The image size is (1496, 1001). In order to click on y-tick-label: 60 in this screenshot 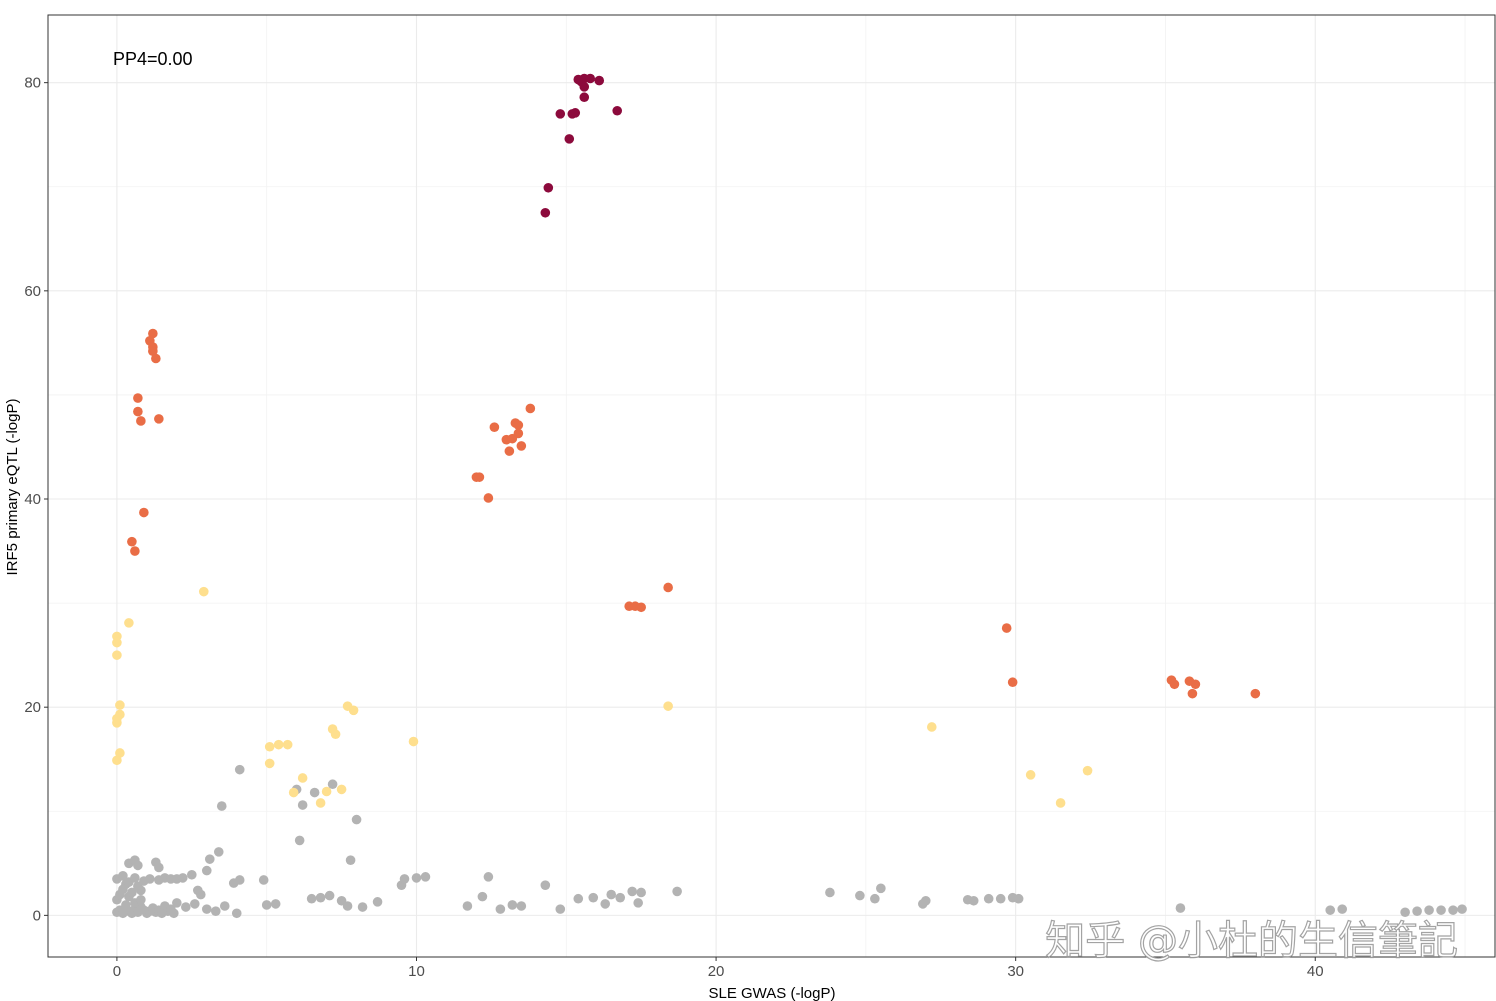, I will do `click(32, 291)`.